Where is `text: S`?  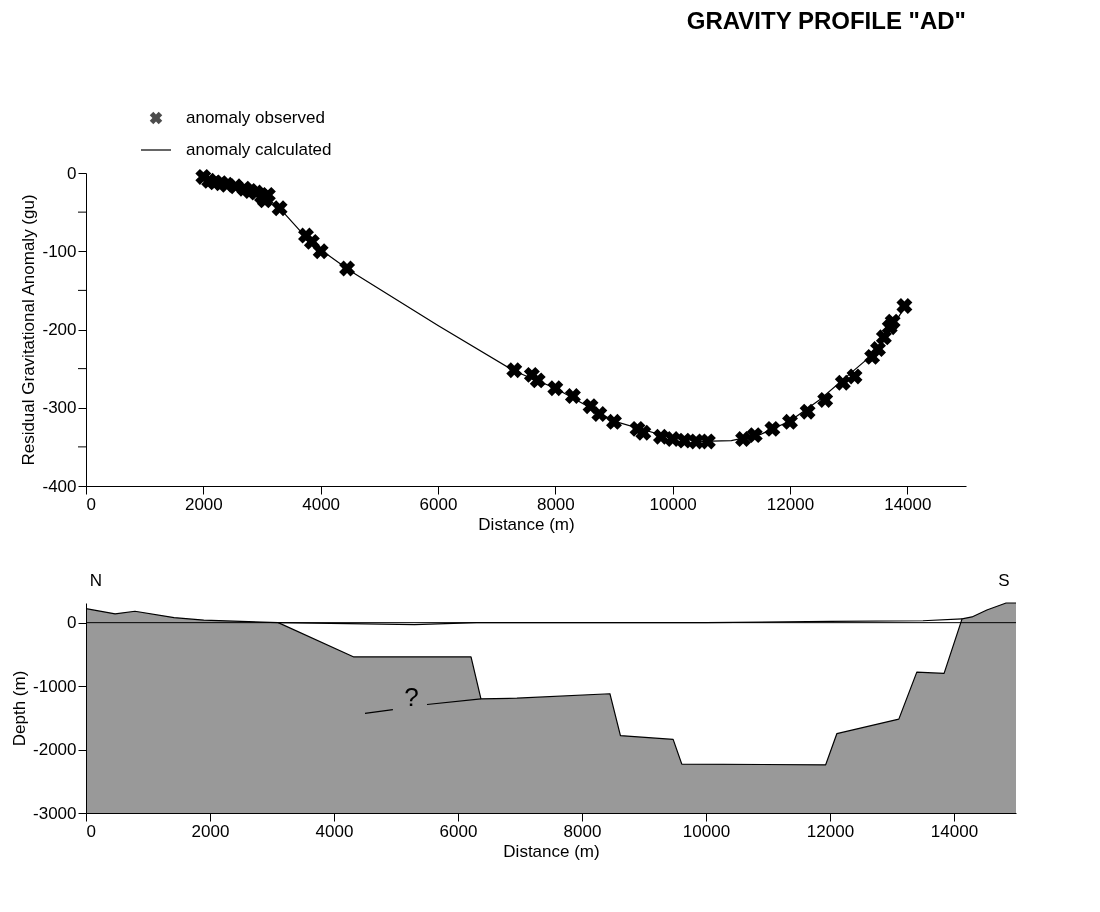 text: S is located at coordinates (1004, 580).